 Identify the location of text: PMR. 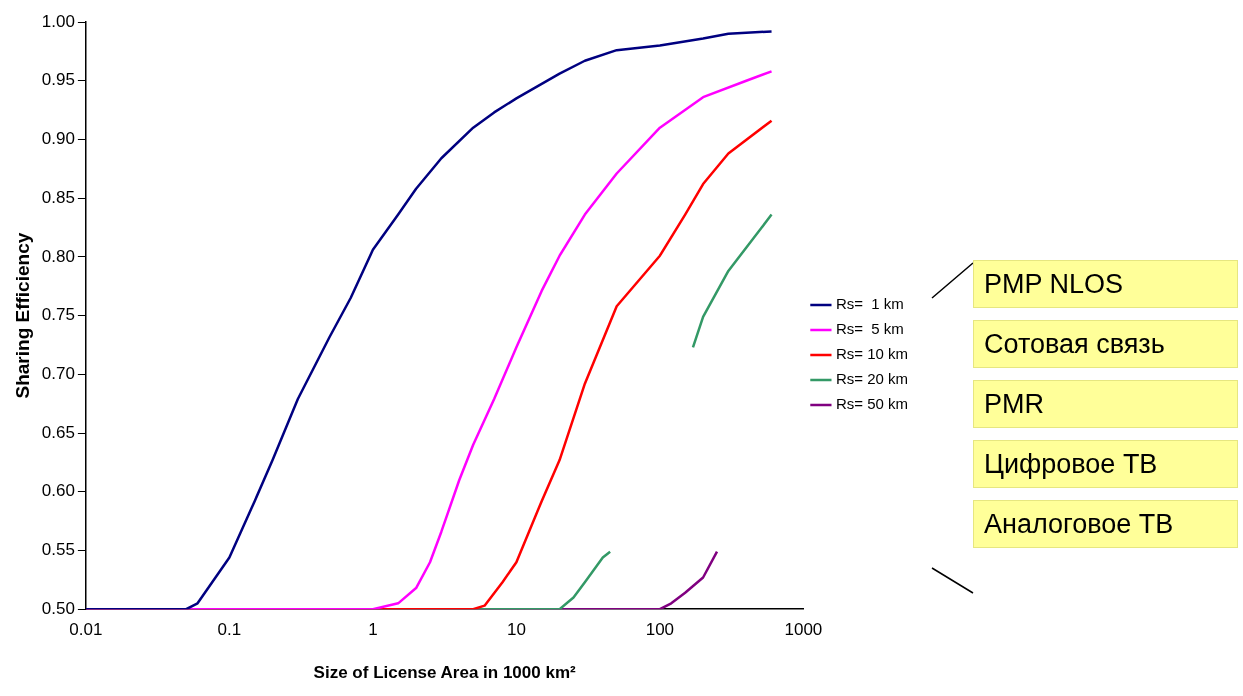
(1105, 404).